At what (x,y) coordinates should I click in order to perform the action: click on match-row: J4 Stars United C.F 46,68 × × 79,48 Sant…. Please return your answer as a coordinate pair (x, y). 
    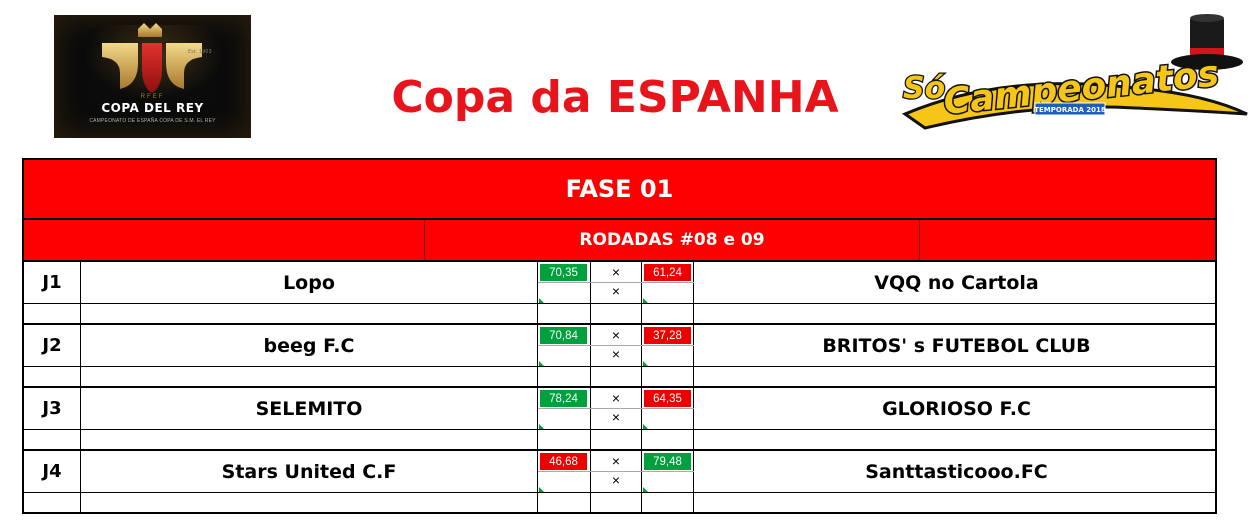
    Looking at the image, I should click on (619, 482).